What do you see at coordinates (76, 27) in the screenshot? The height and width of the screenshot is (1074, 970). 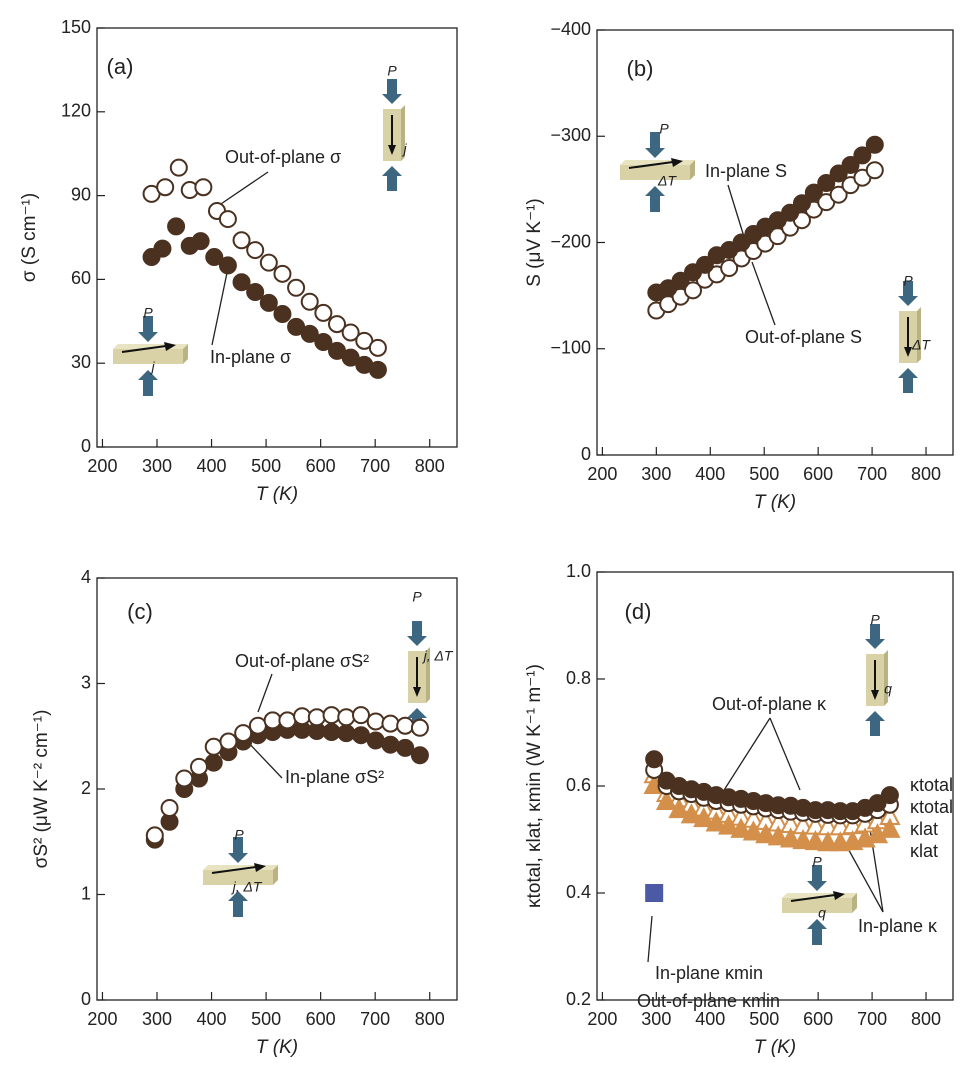 I see `y-tick-label: 150` at bounding box center [76, 27].